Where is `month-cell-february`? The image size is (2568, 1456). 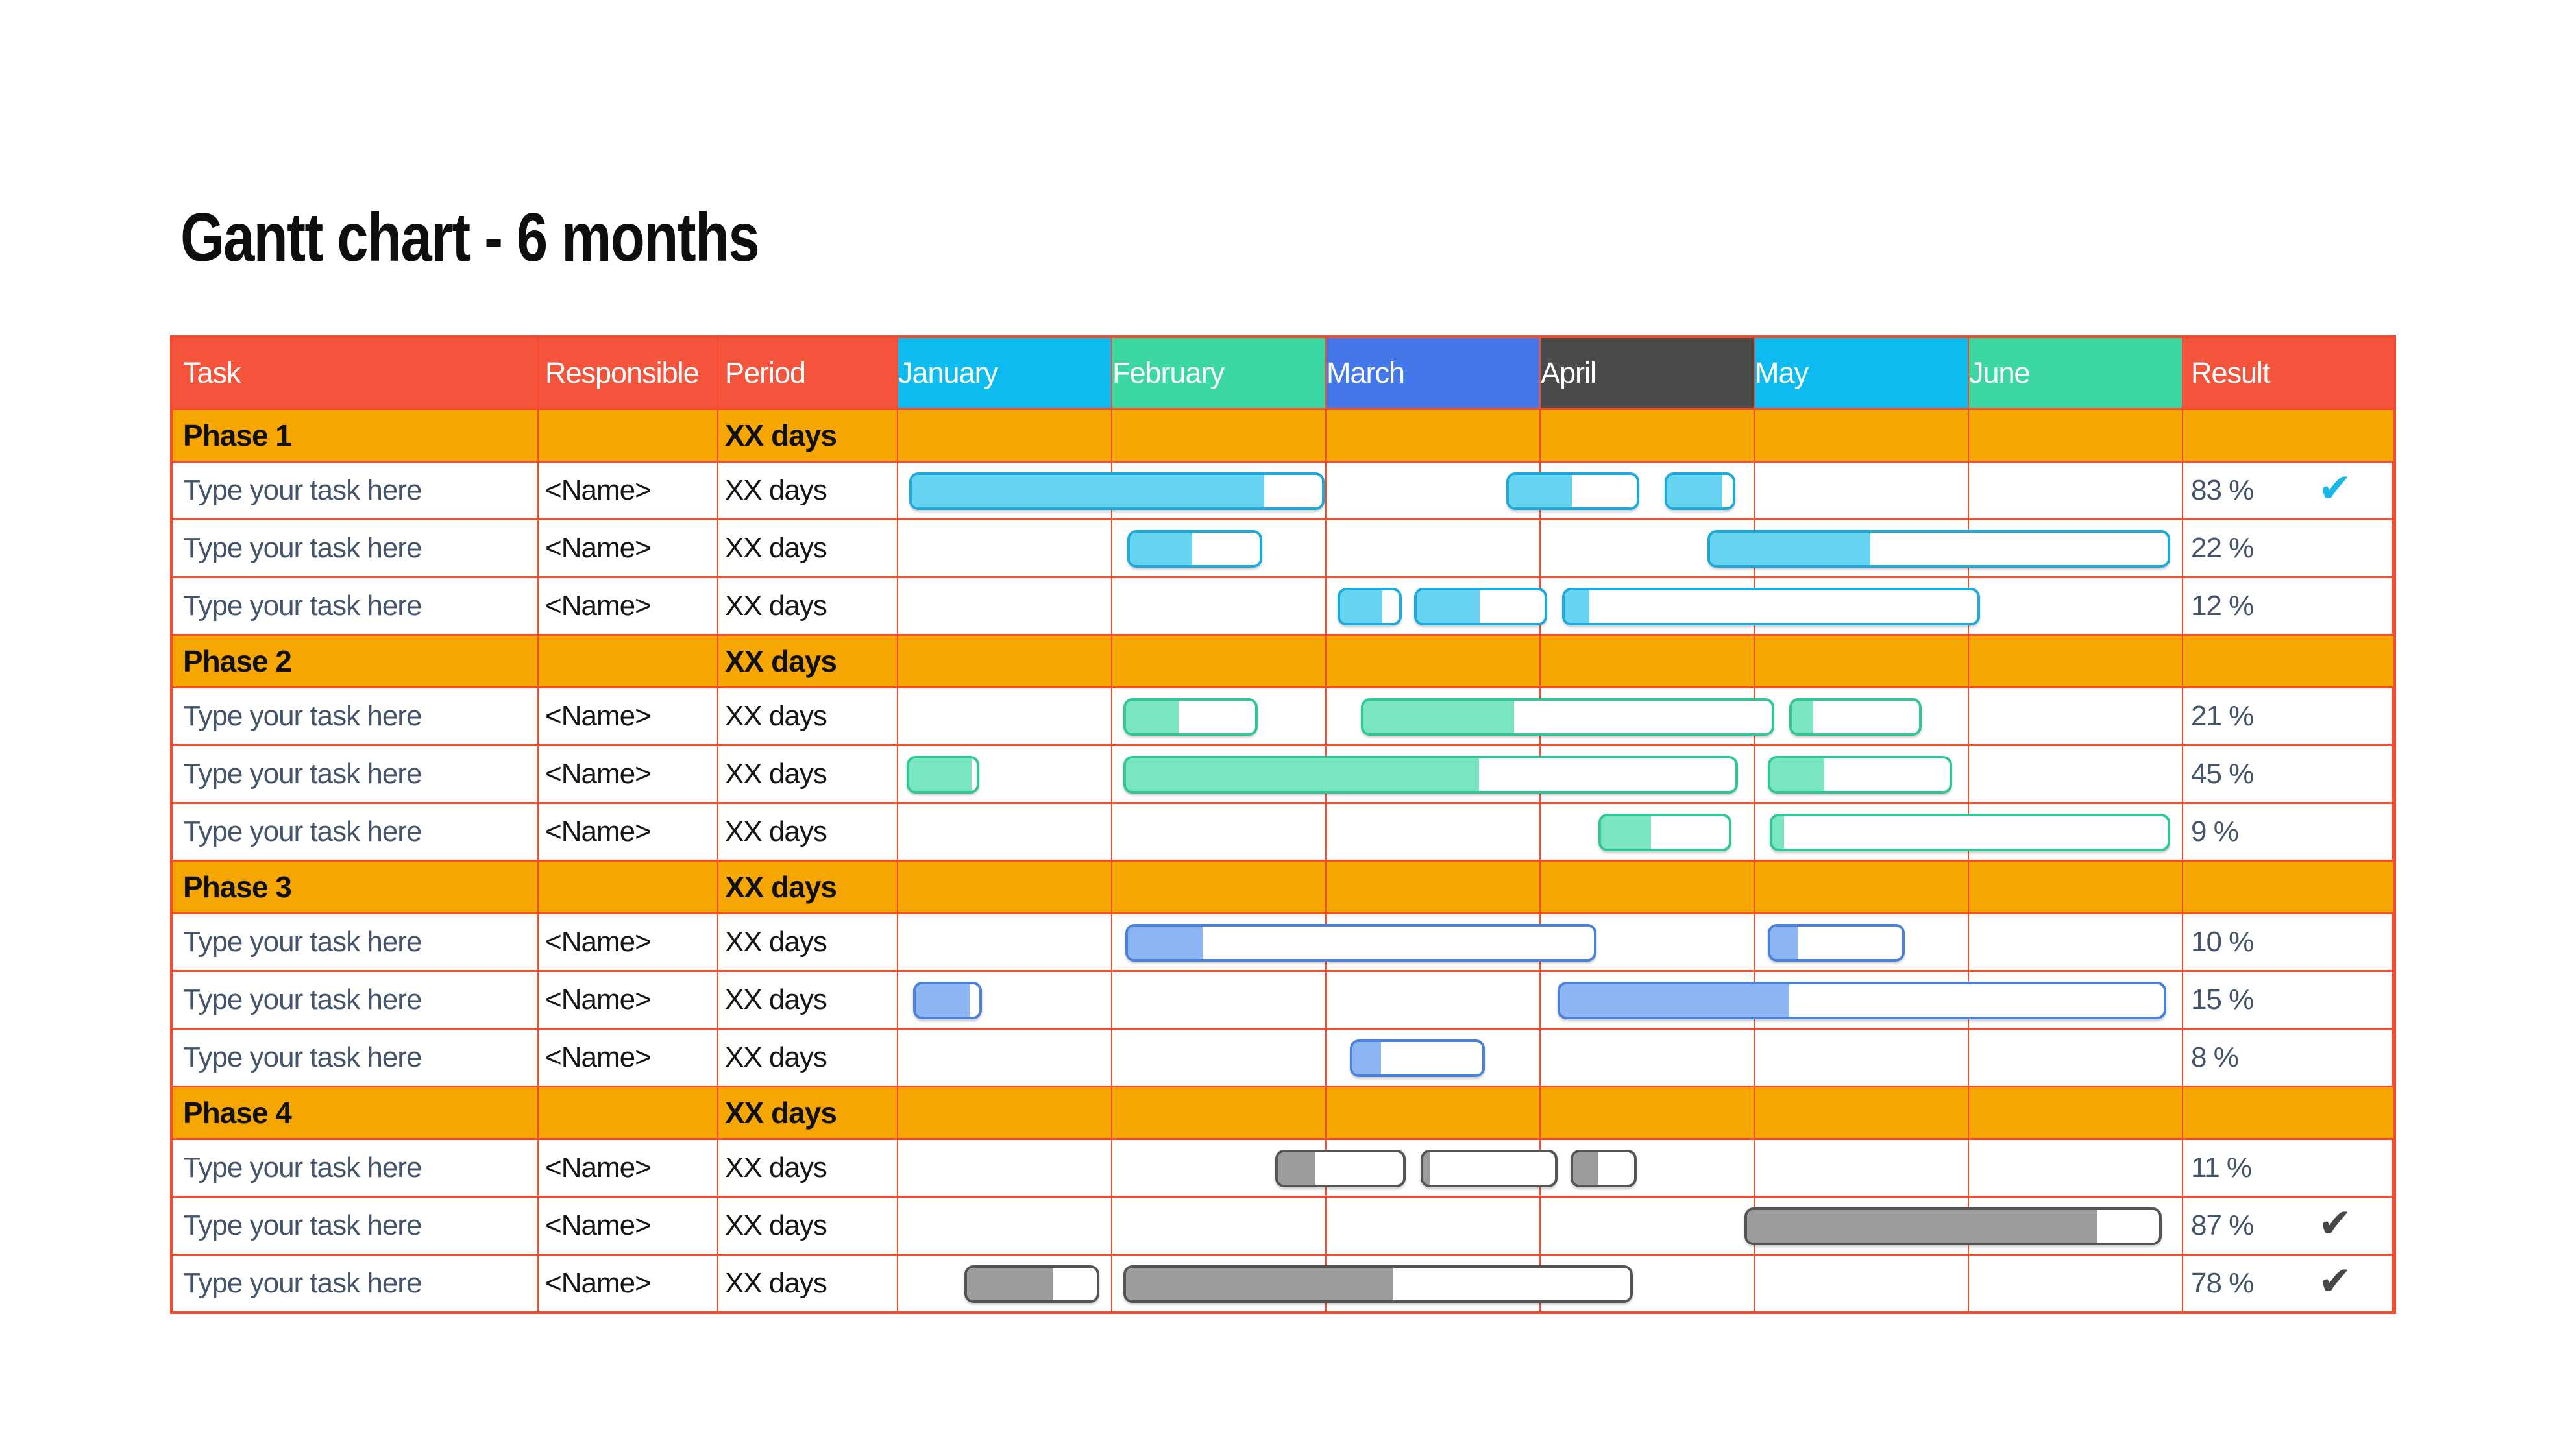
month-cell-february is located at coordinates (1219, 548).